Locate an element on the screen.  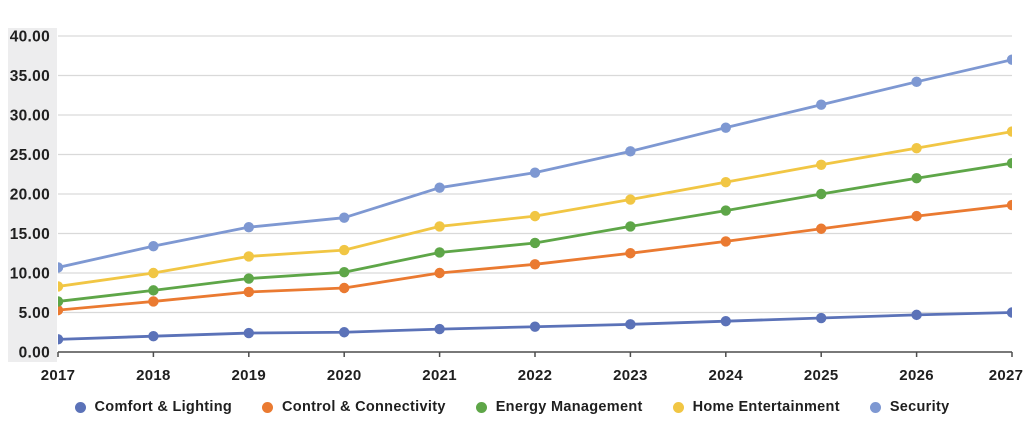
legend-label: Security is located at coordinates (919, 407).